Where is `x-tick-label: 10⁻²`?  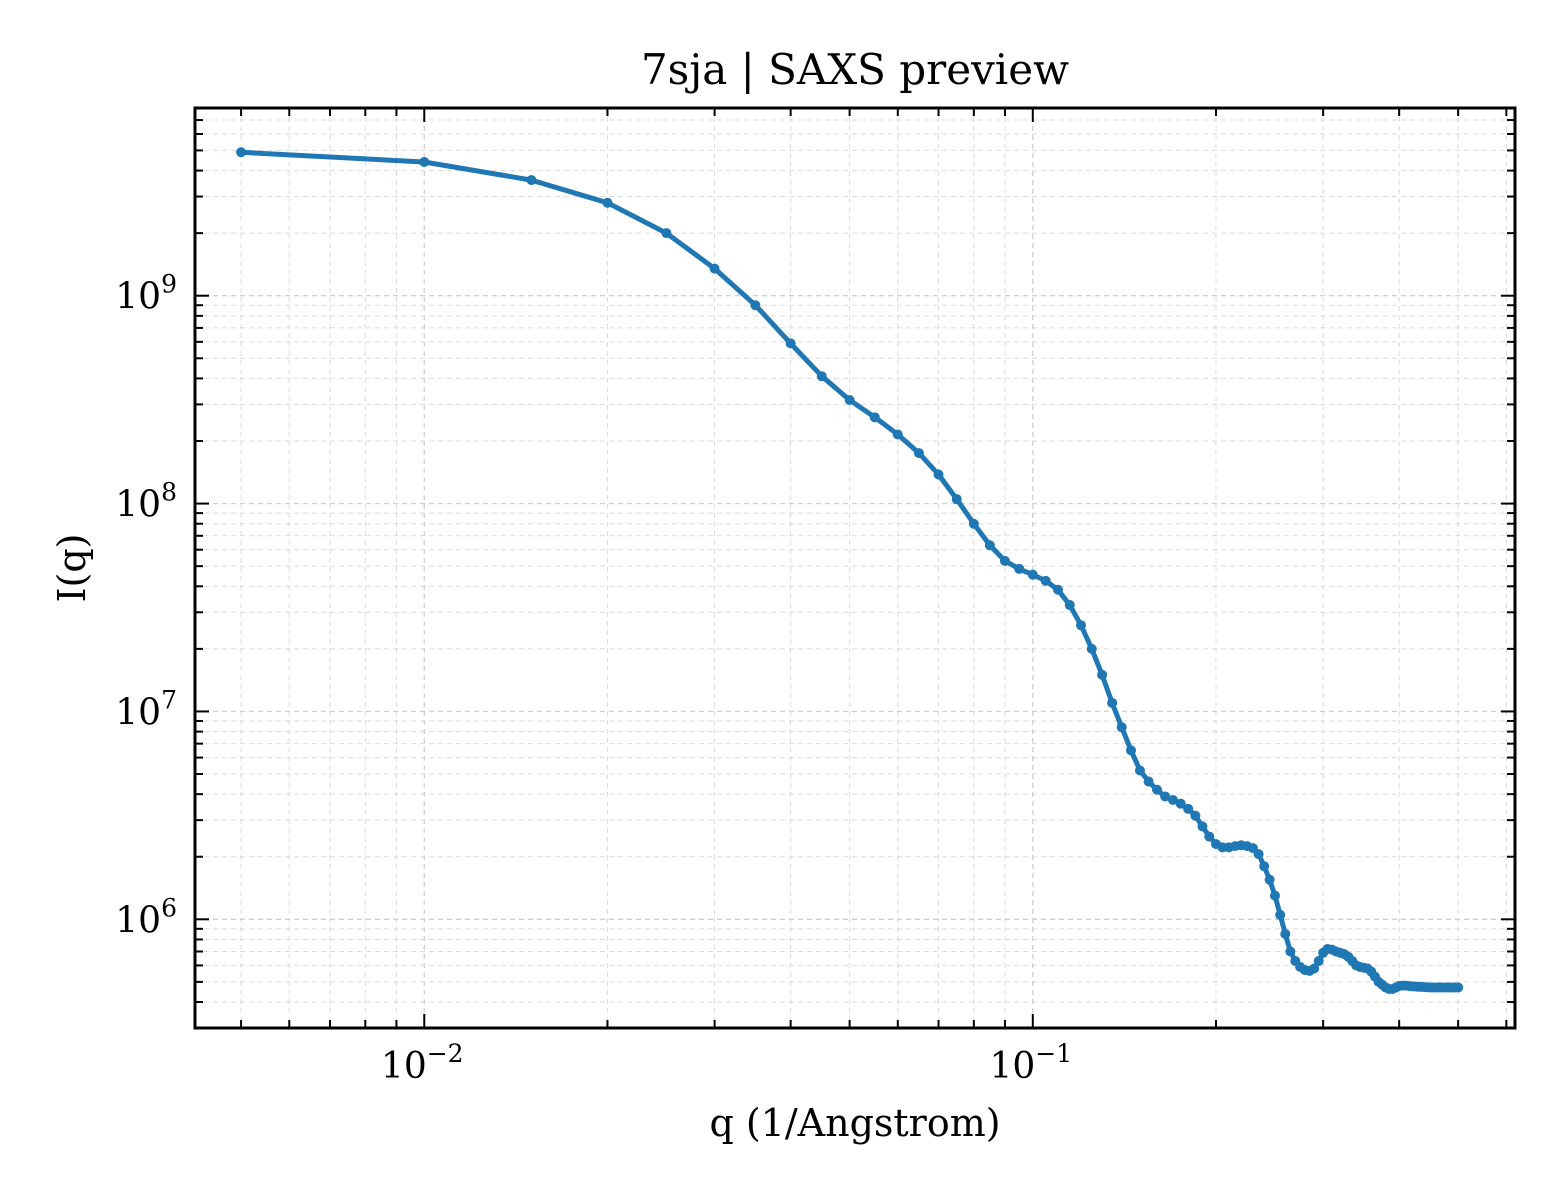
x-tick-label: 10⁻² is located at coordinates (422, 1063).